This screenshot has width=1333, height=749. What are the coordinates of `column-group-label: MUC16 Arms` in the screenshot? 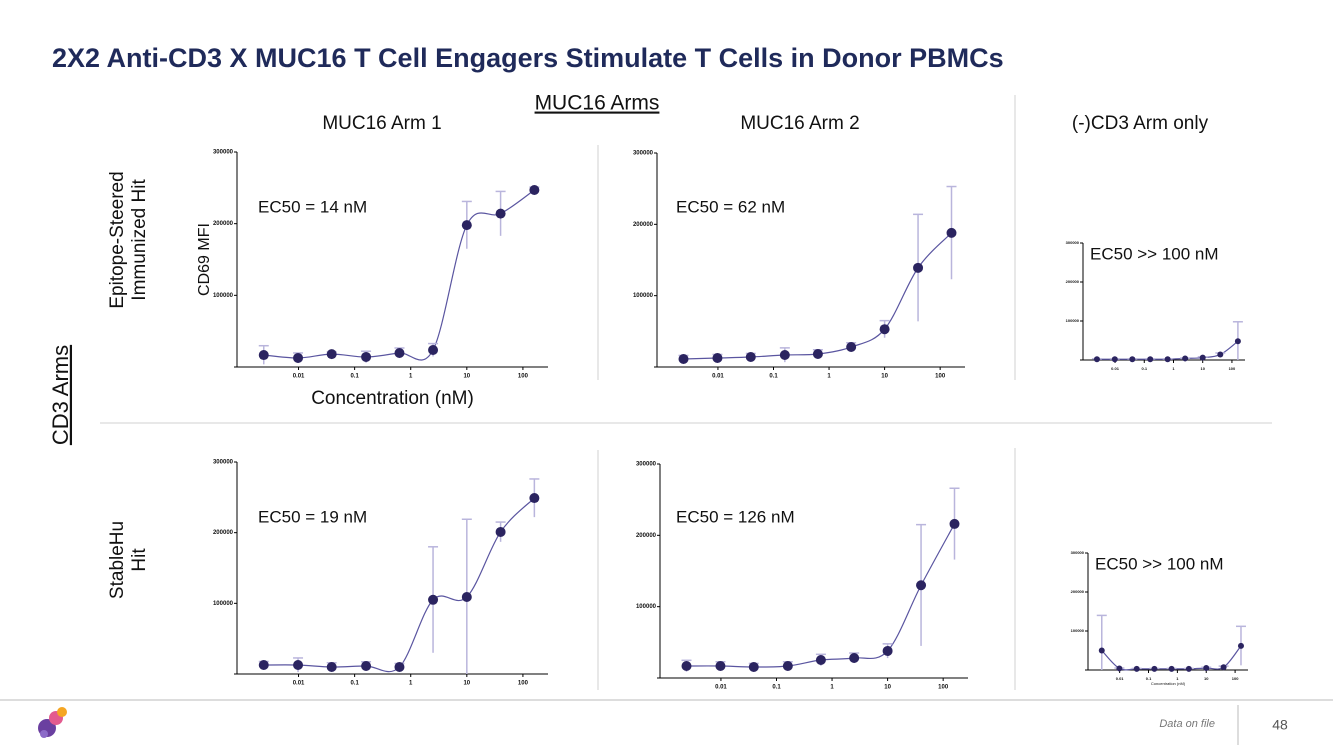 It's located at (597, 103).